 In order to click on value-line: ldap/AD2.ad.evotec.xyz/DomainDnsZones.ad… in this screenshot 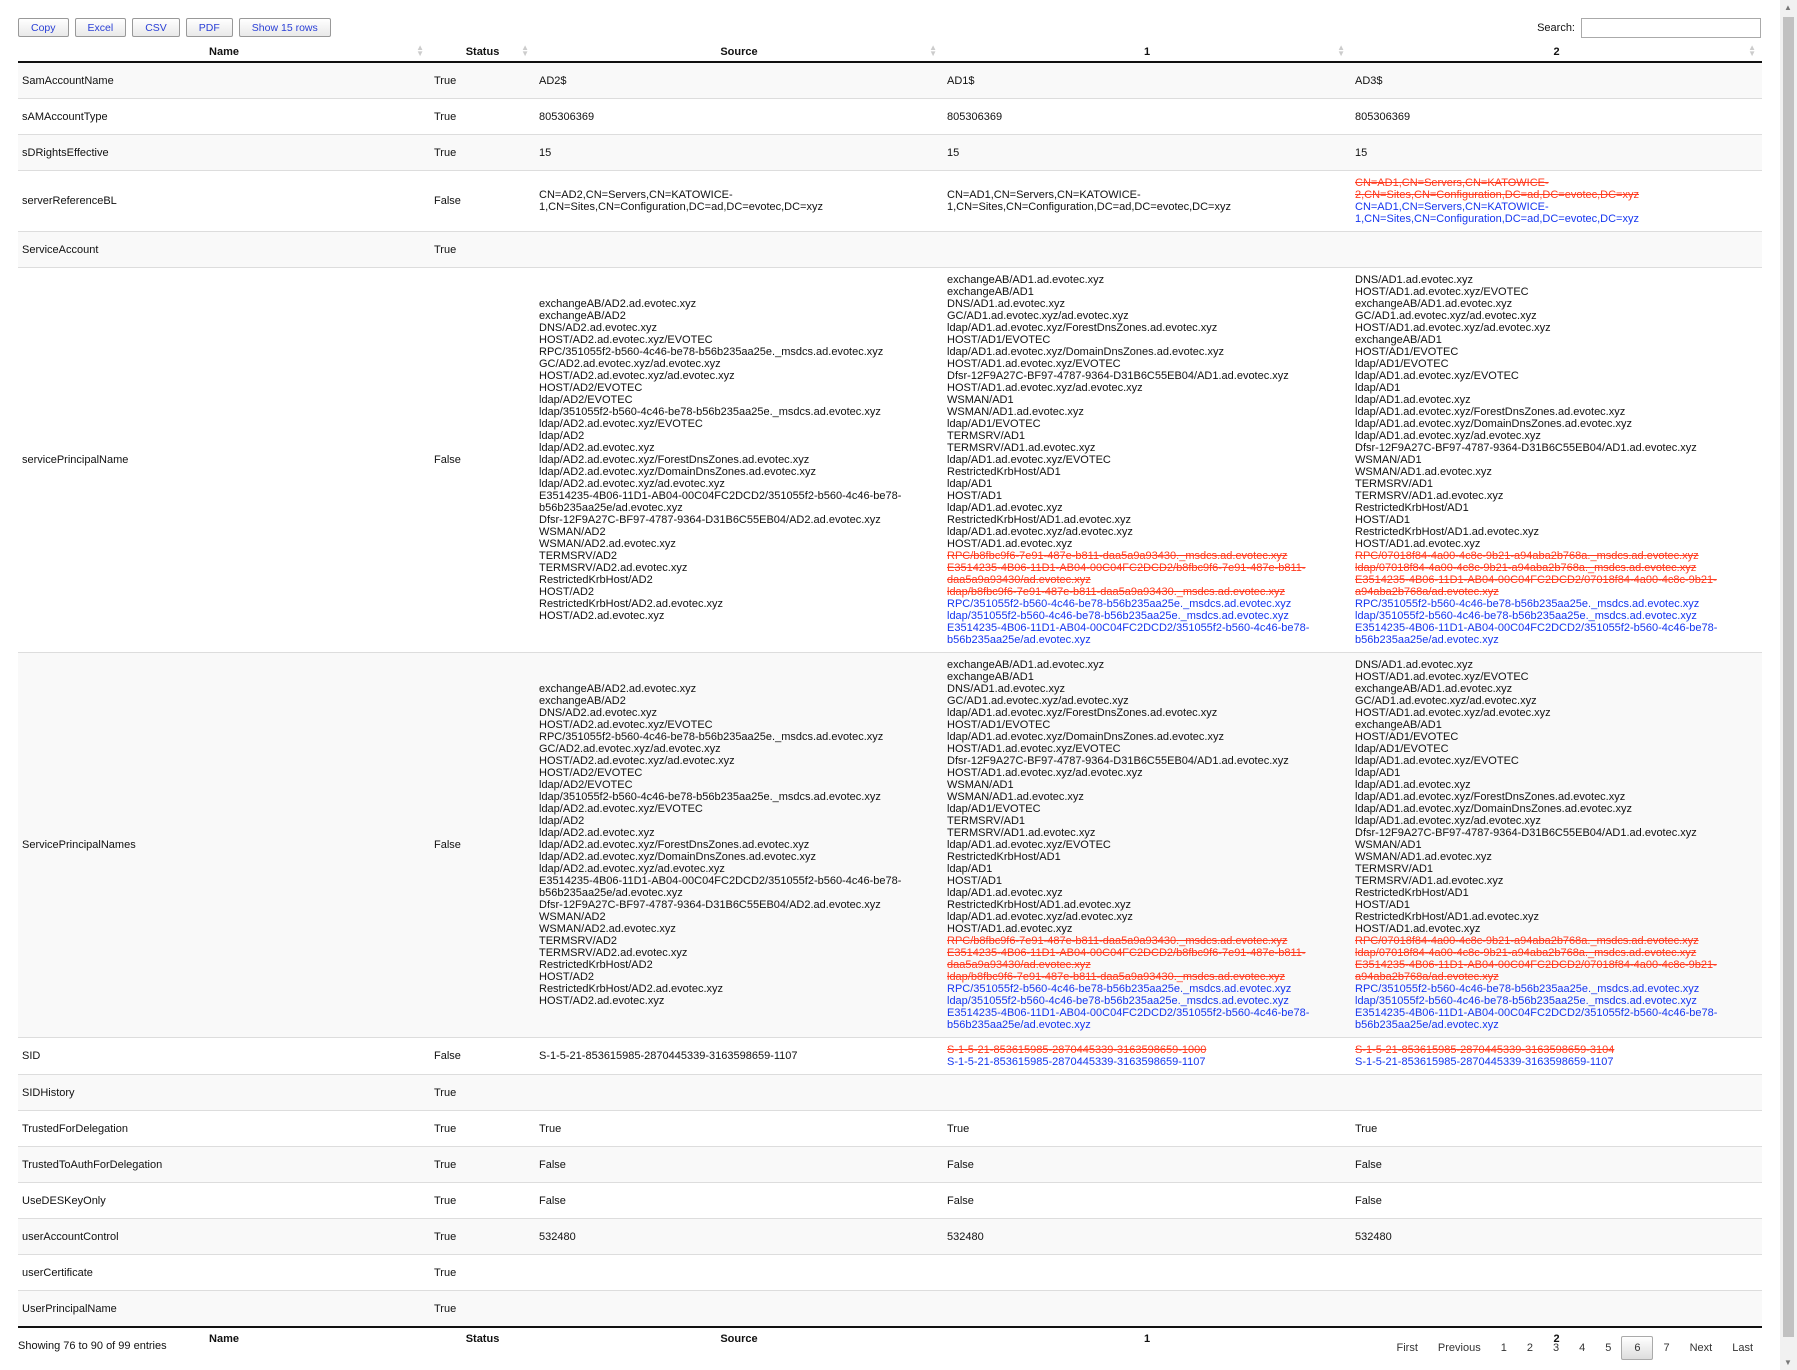, I will do `click(677, 472)`.